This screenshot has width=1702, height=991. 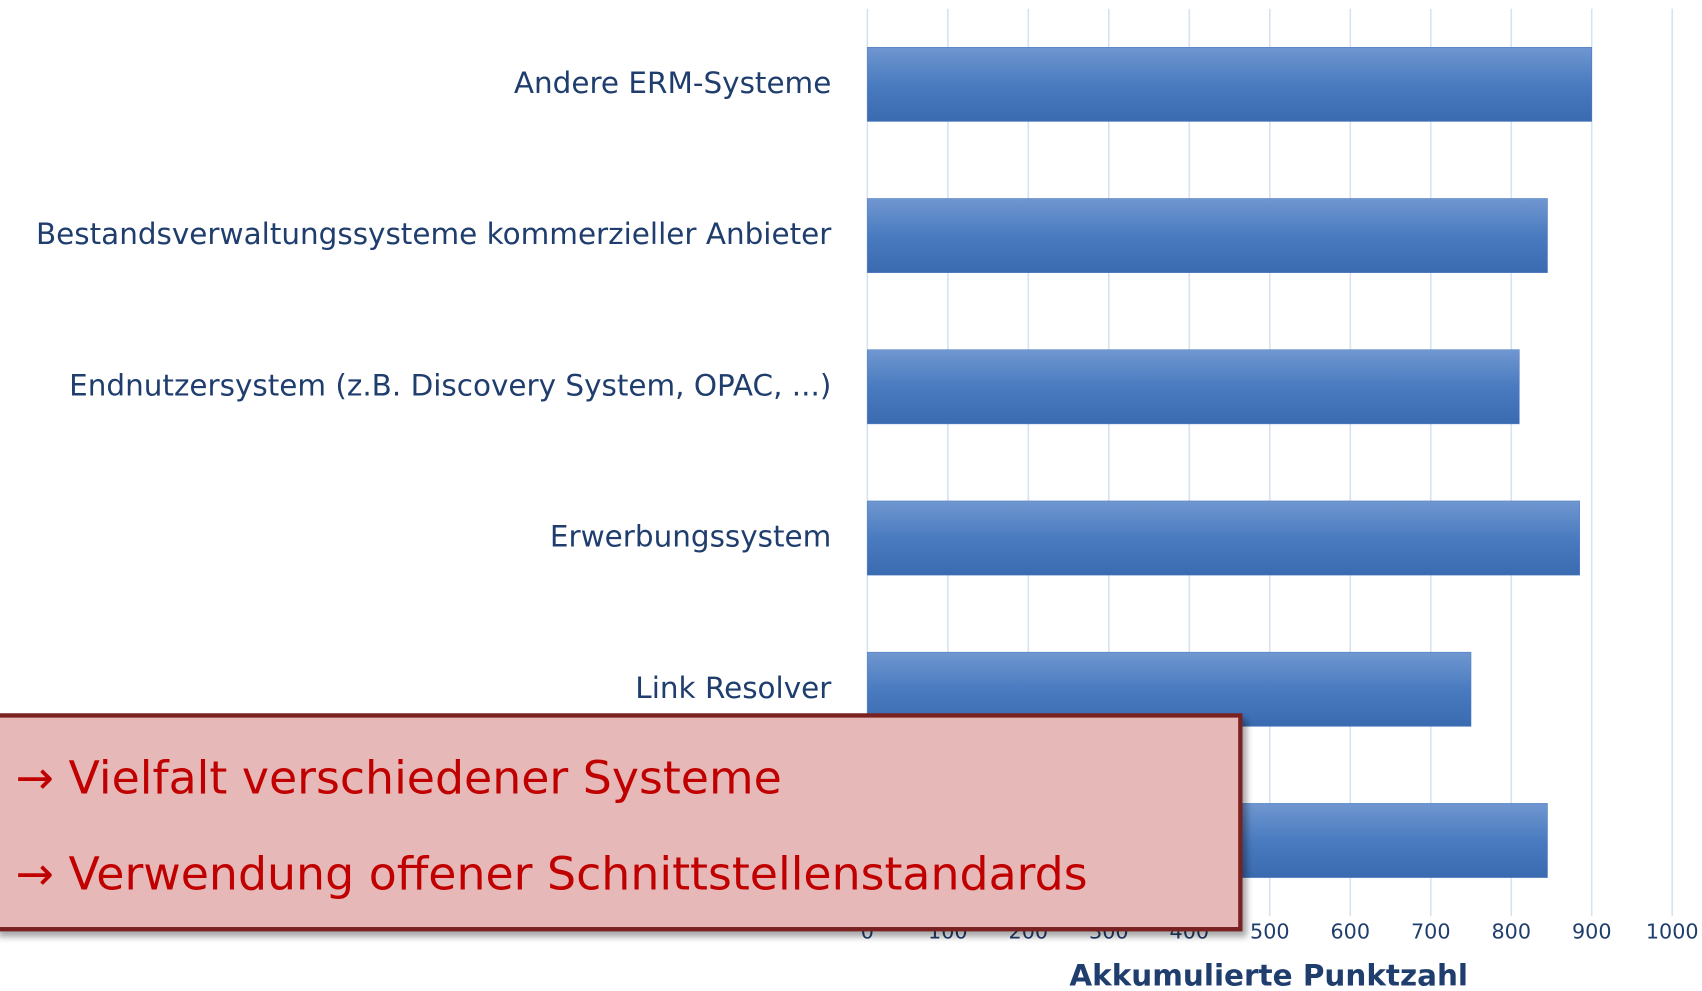 What do you see at coordinates (1592, 931) in the screenshot?
I see `x-tick-label: 900` at bounding box center [1592, 931].